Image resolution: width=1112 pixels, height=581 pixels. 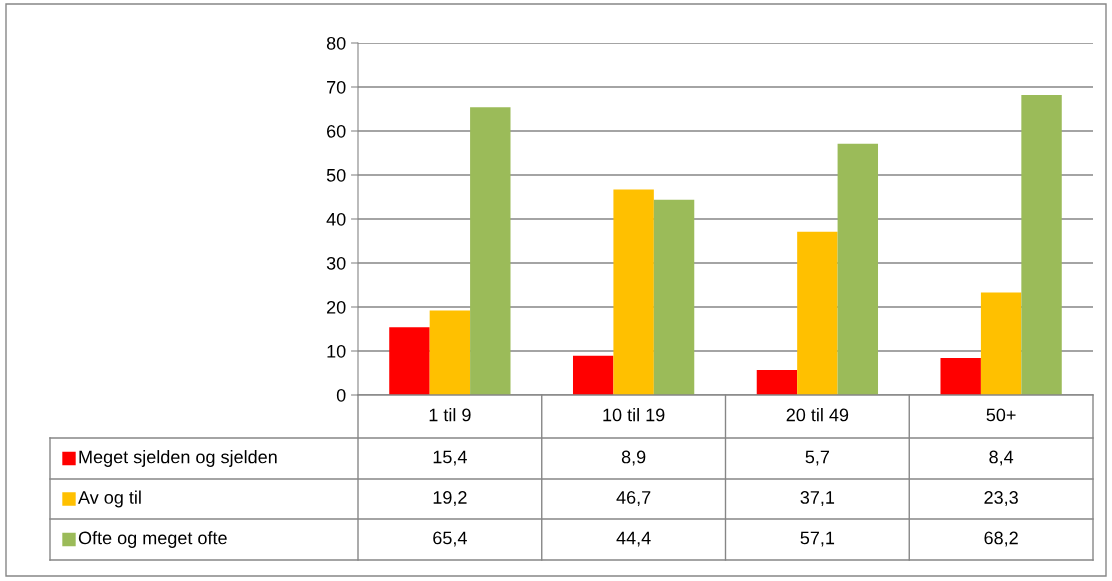 What do you see at coordinates (152, 539) in the screenshot?
I see `legend-label: Ofte og meget ofte` at bounding box center [152, 539].